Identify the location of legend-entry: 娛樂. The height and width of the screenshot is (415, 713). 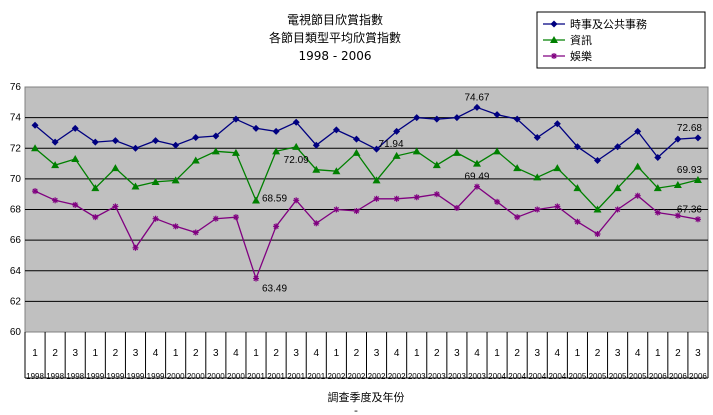
(567, 56).